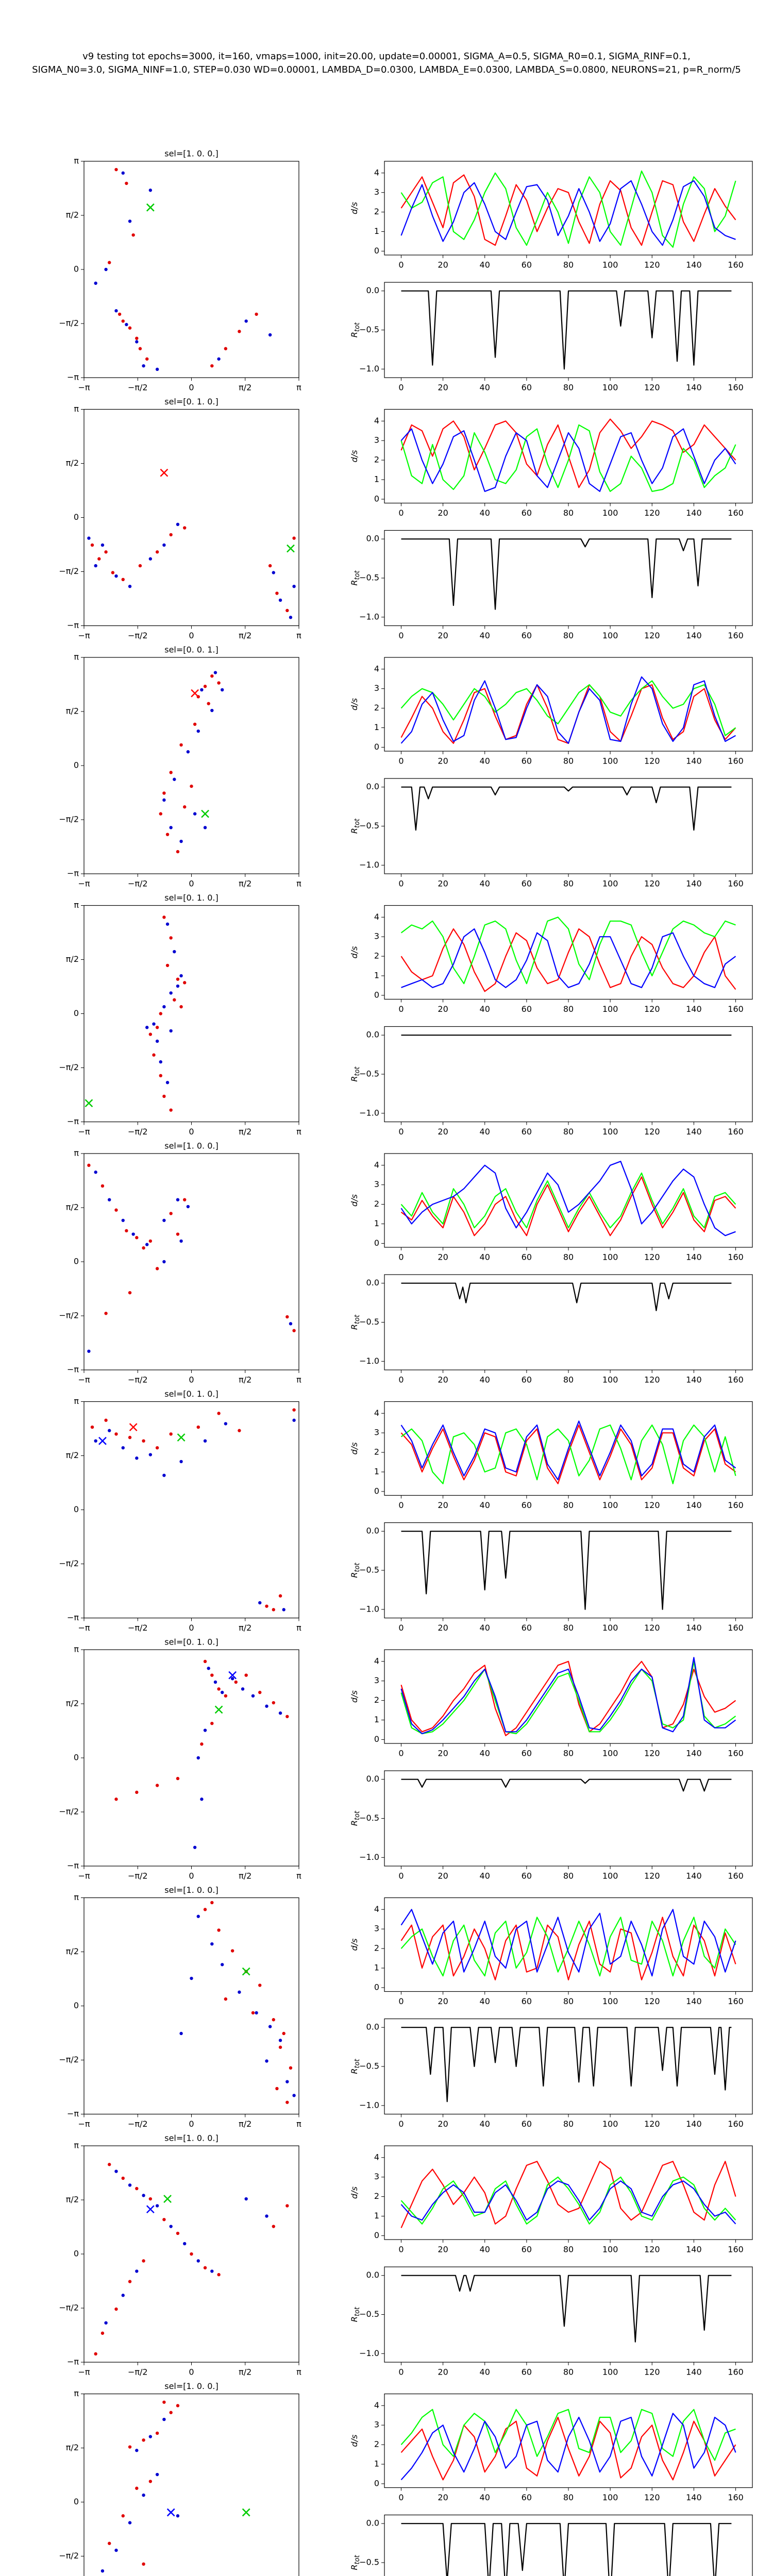  I want to click on x-tick-label: π/2, so click(245, 2372).